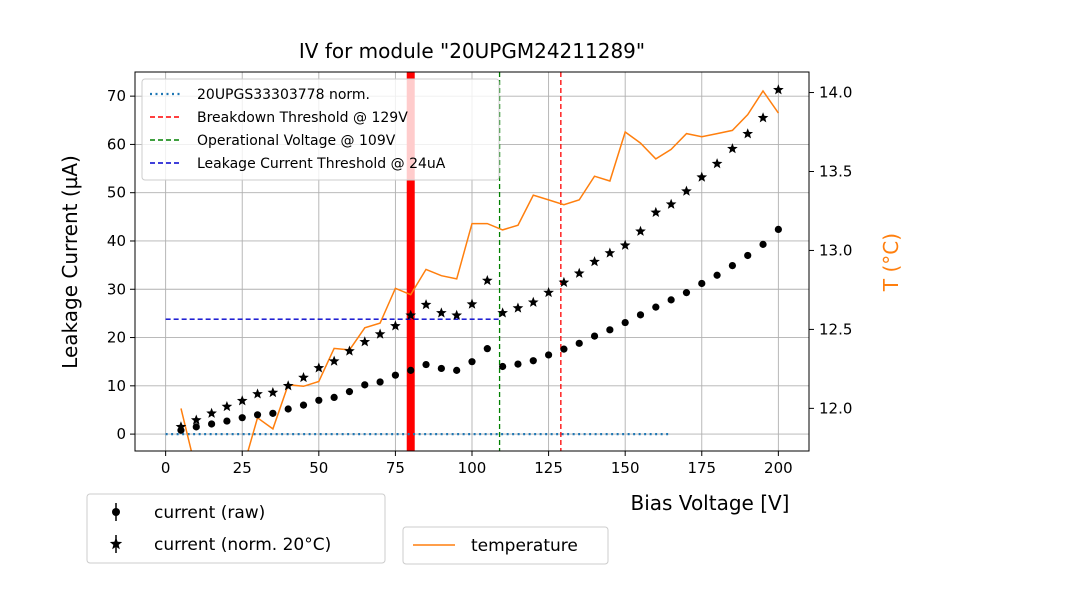  Describe the element at coordinates (116, 144) in the screenshot. I see `y-tick-label: 60` at that location.